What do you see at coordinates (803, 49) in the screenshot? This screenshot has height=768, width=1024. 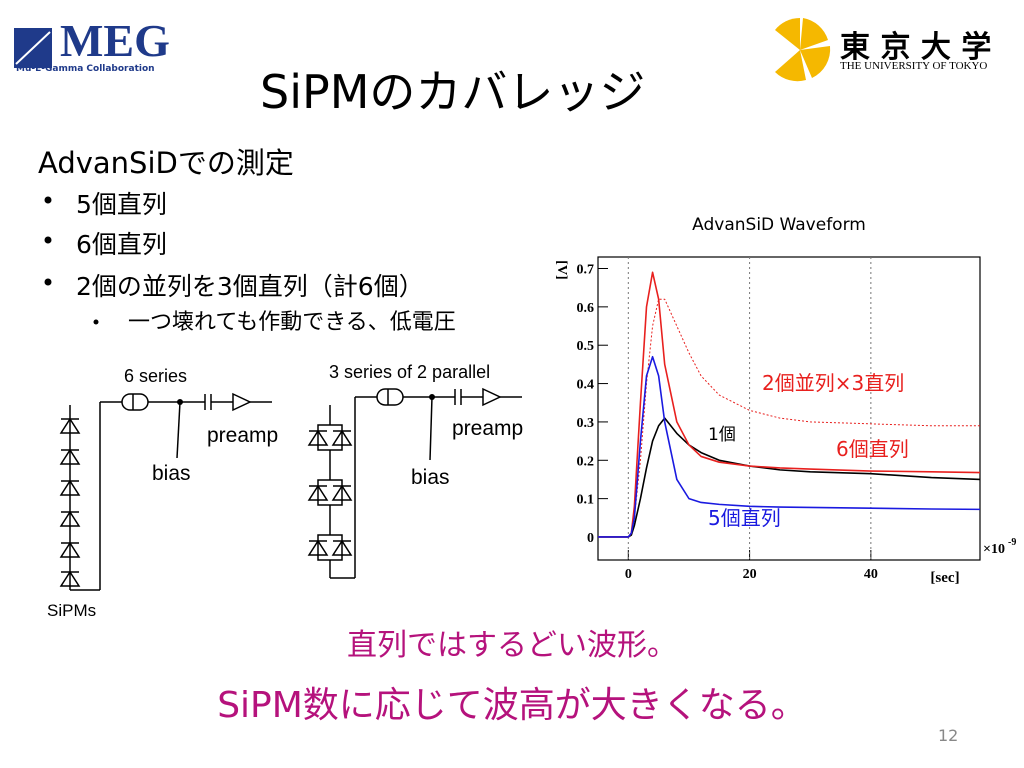 I see `tokyo-icon` at bounding box center [803, 49].